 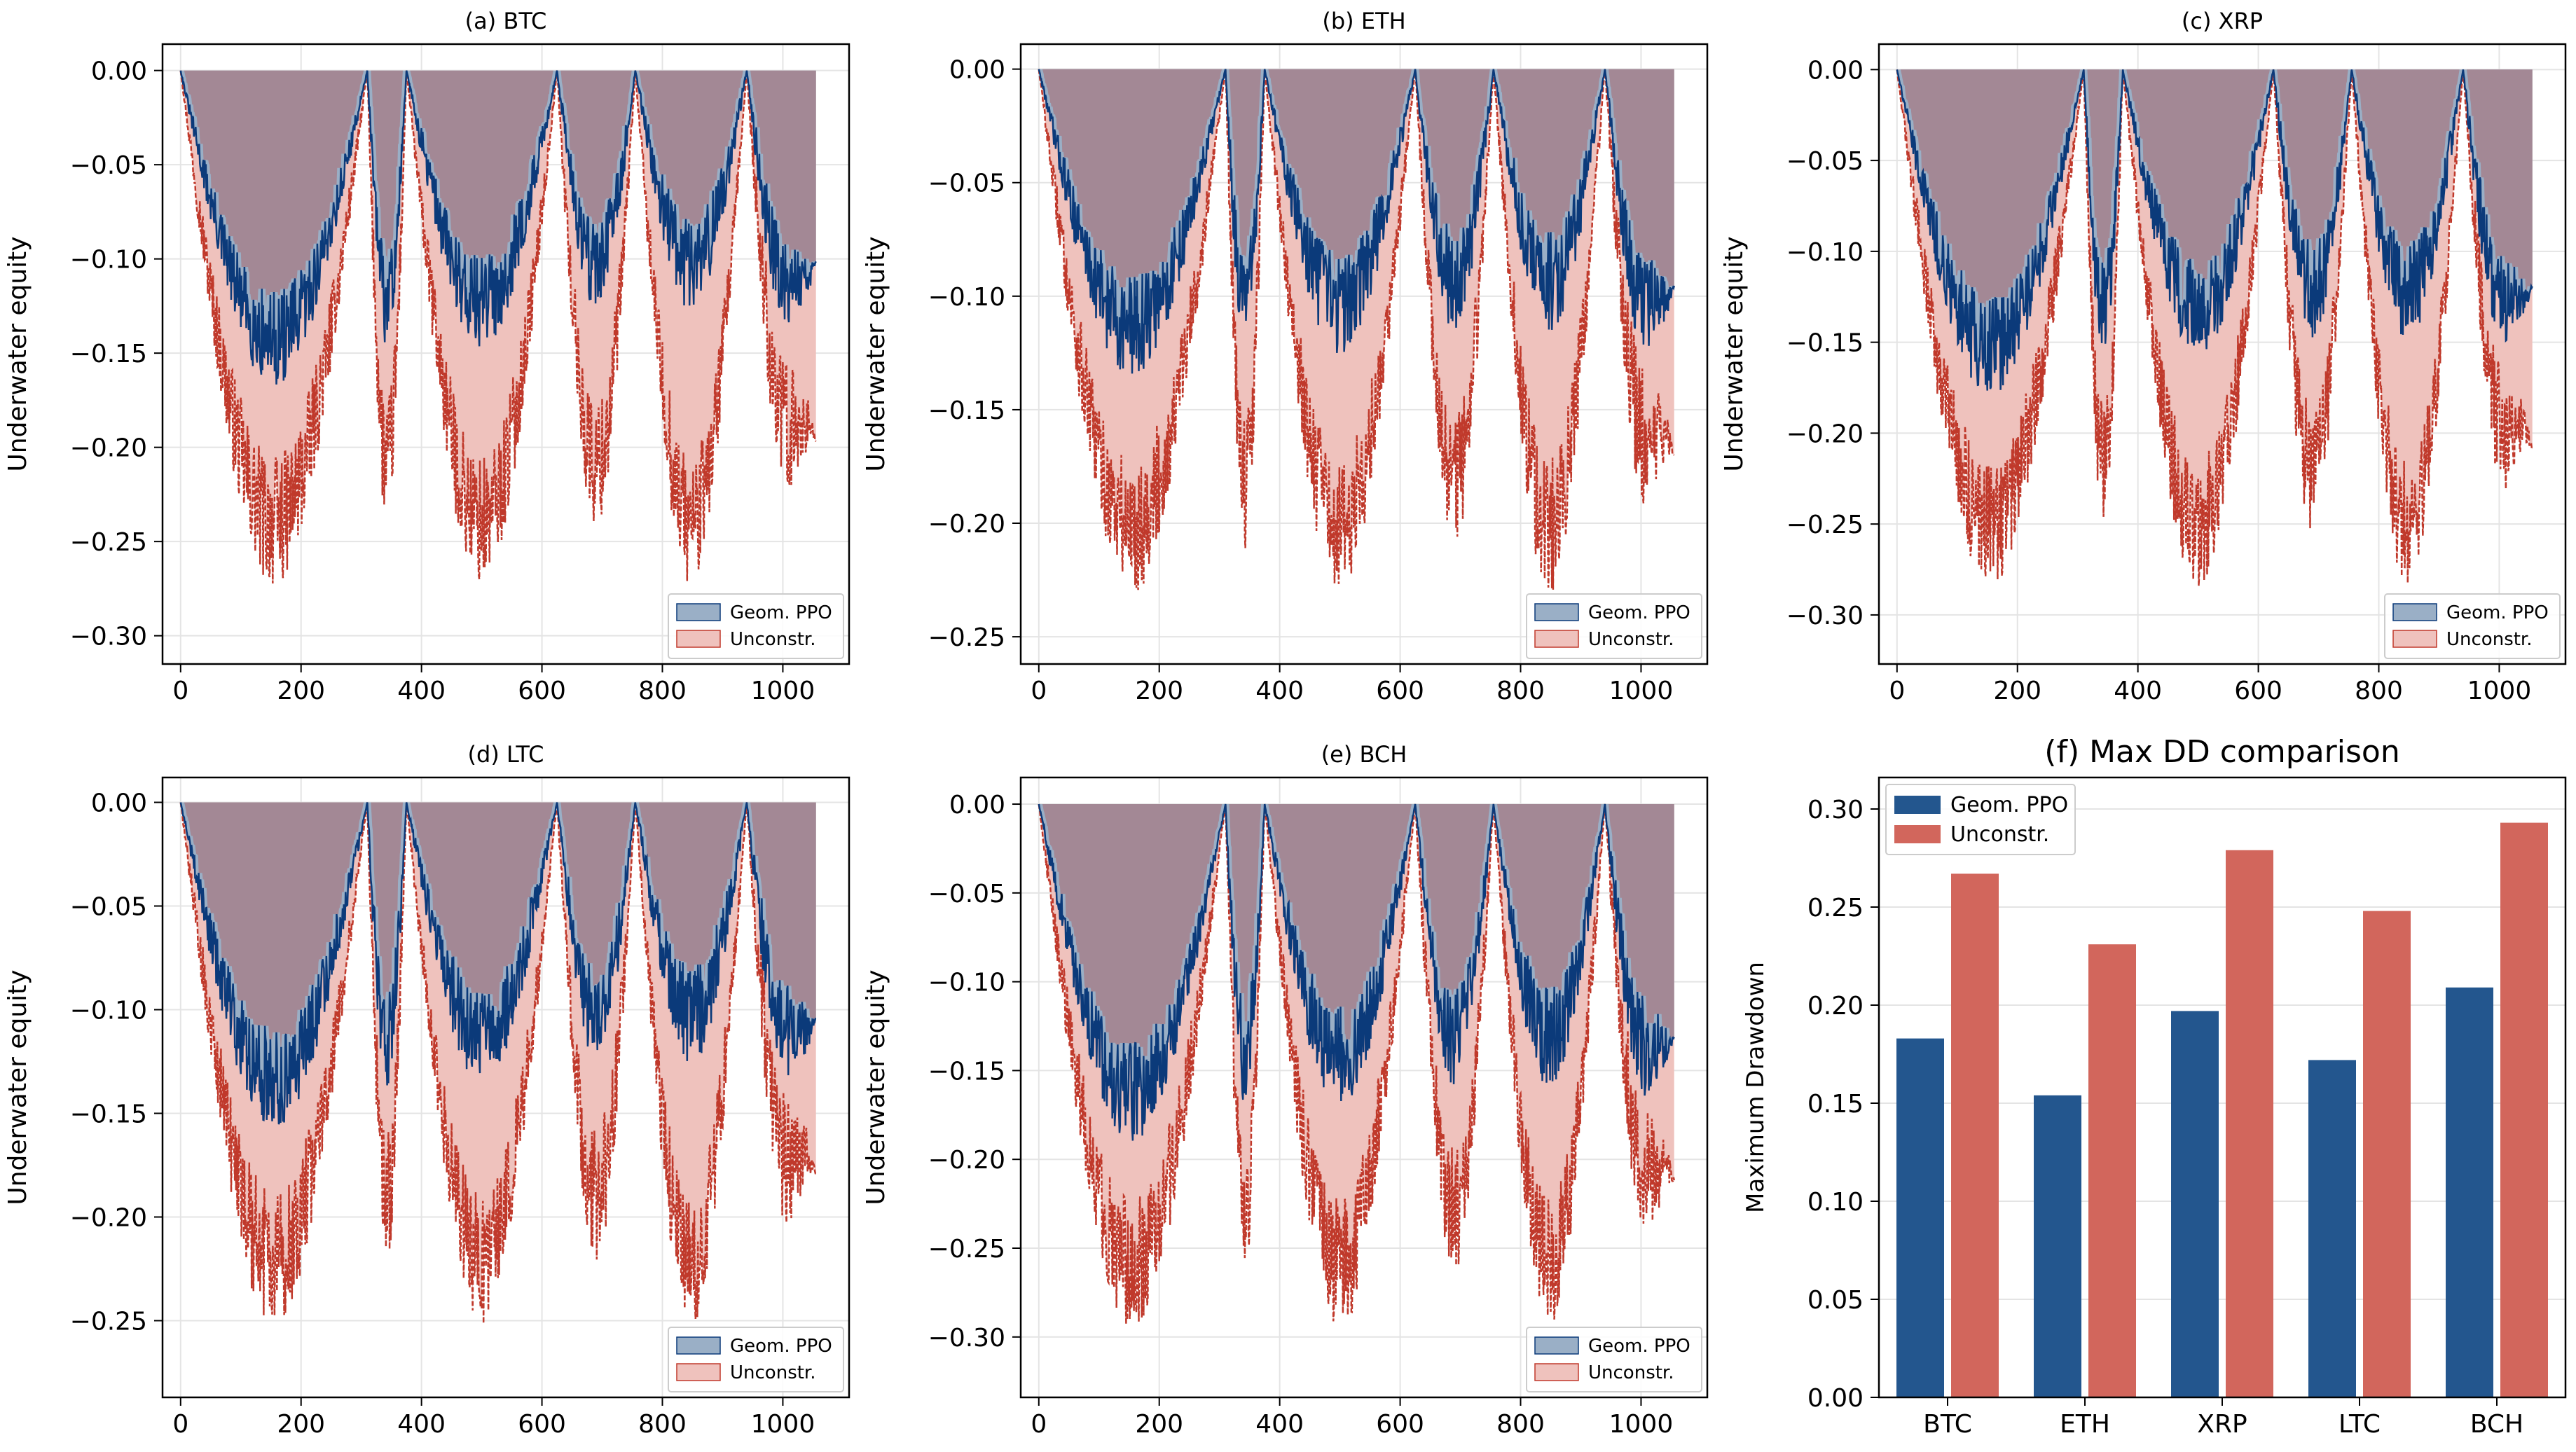 What do you see at coordinates (1835, 1300) in the screenshot?
I see `y-tick-label: 0.05` at bounding box center [1835, 1300].